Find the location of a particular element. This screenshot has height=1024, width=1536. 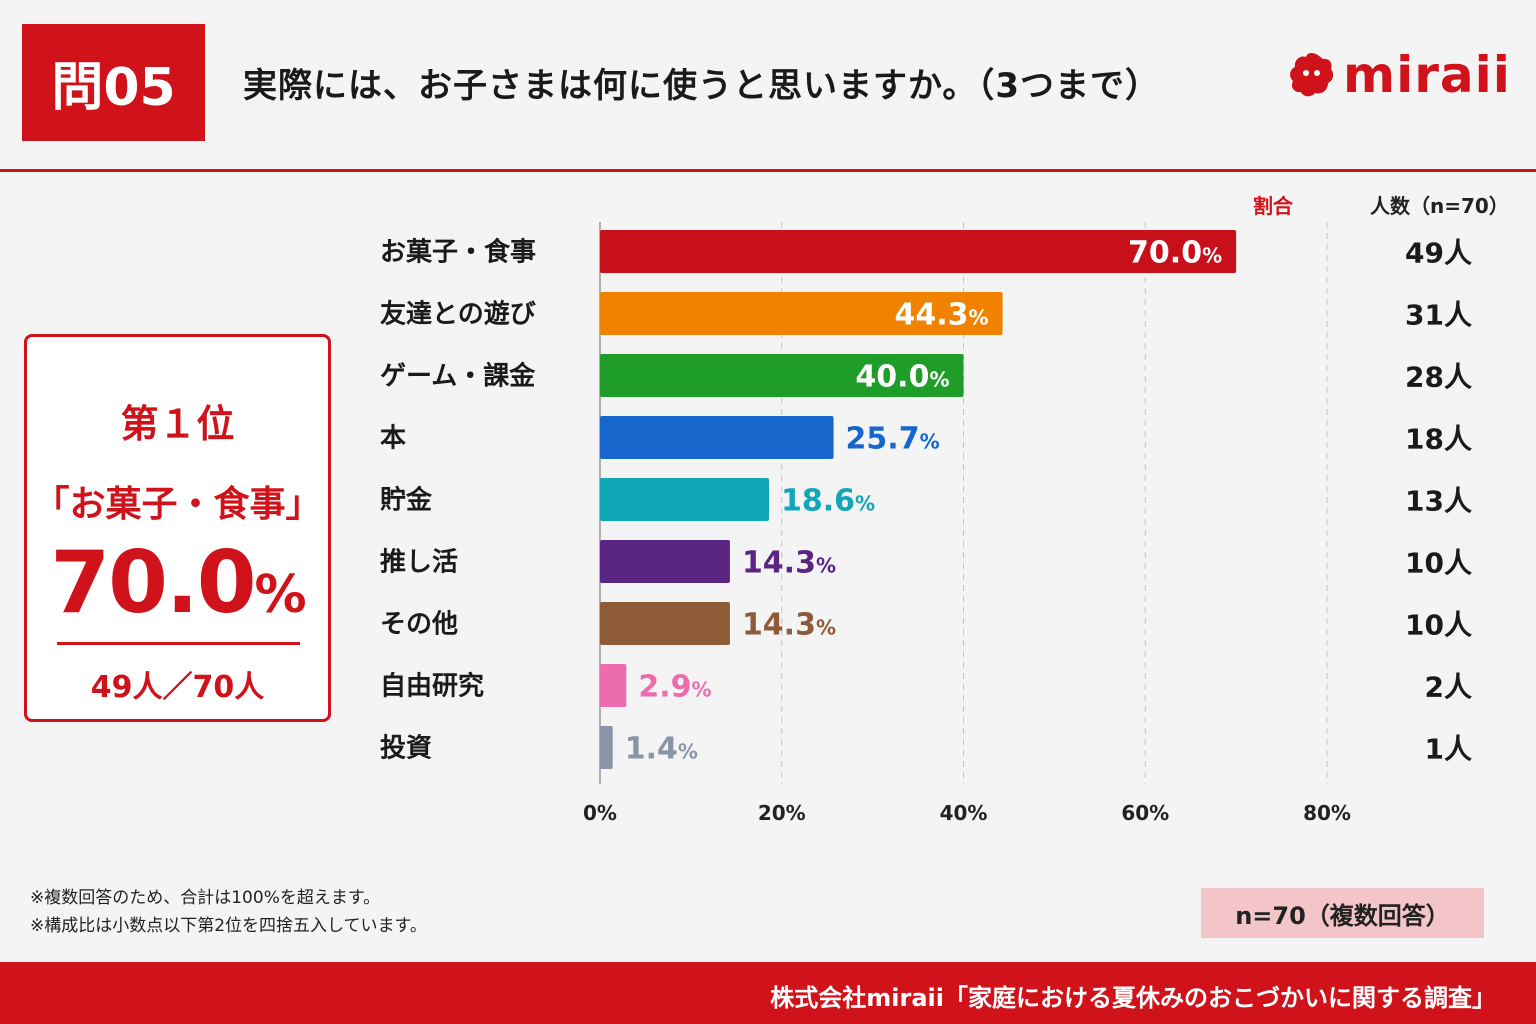

question-title: 実際には、お子さまは何に使うと思いますか。（3つまで） is located at coordinates (701, 86).